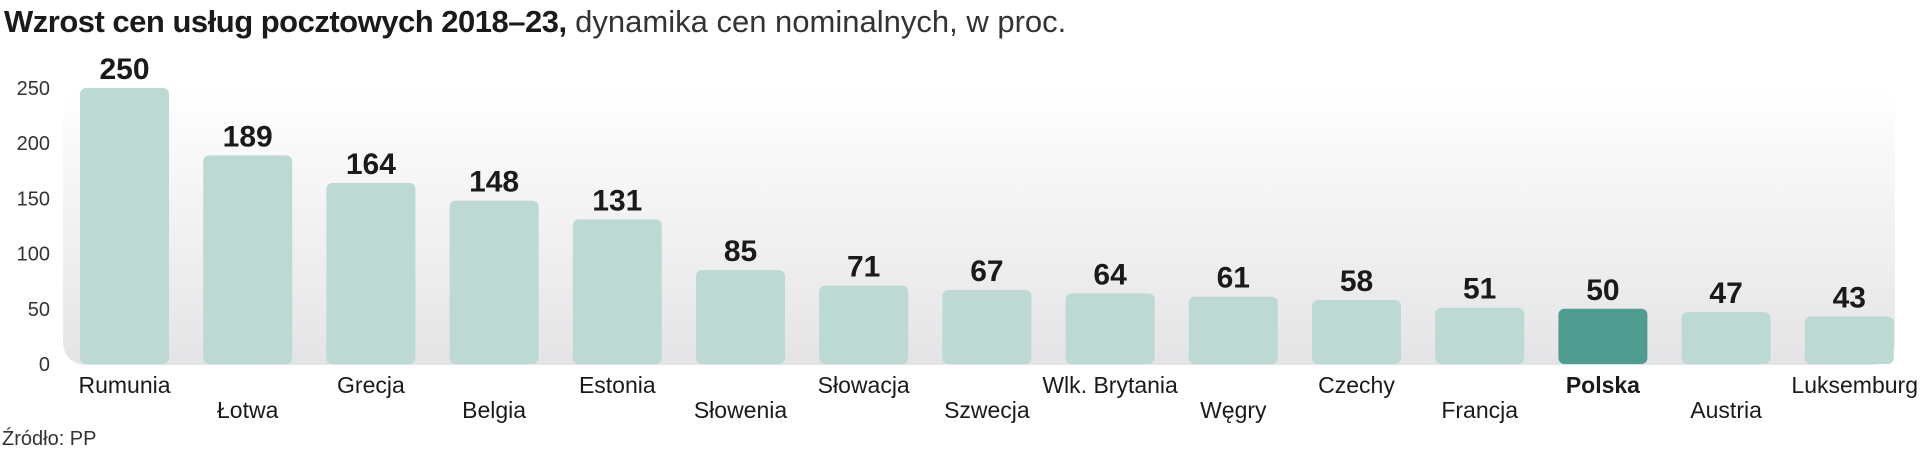  I want to click on chart-title-subtitle: dynamika cen nominalnych, w proc., so click(816, 21).